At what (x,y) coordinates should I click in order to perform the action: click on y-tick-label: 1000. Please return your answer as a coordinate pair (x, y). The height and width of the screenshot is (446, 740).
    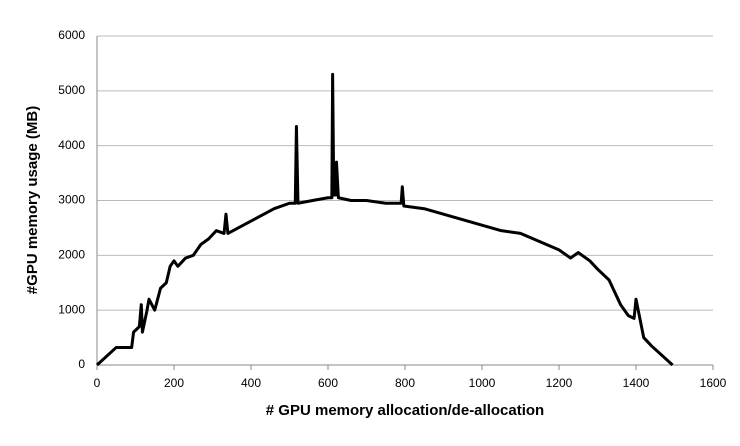
    Looking at the image, I should click on (71, 309).